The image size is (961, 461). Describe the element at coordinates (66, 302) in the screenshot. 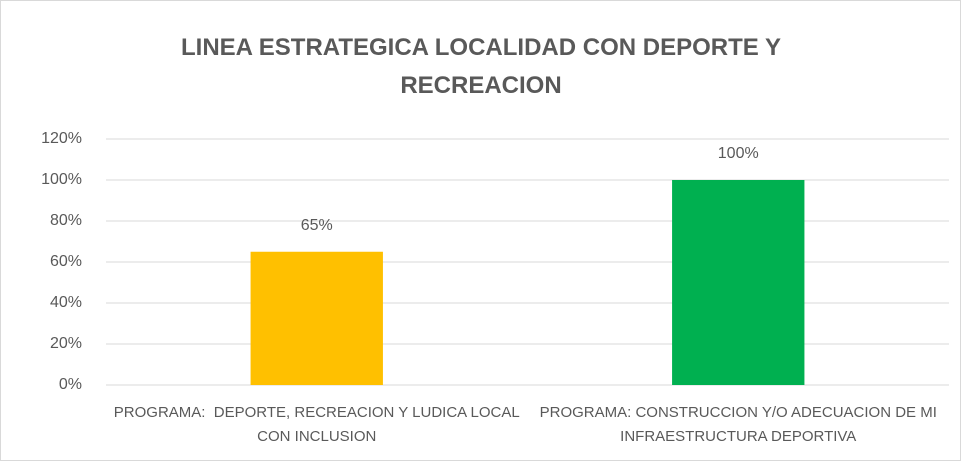

I see `y-tick-label: 40%` at that location.